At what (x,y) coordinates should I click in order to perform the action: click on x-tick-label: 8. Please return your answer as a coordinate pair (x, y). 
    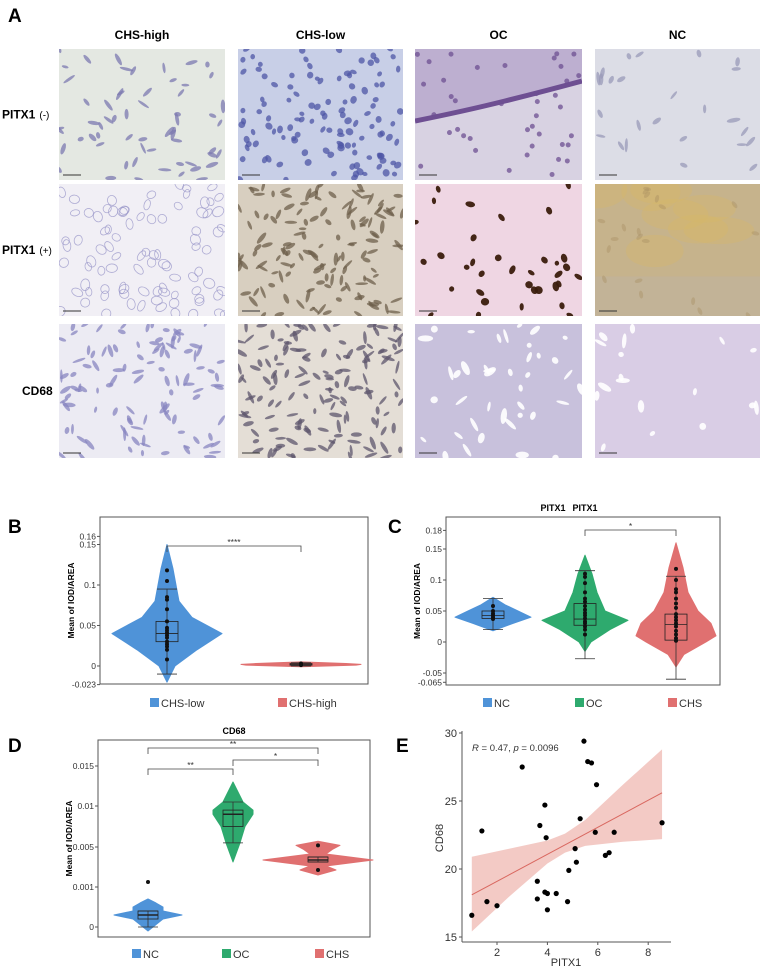
    Looking at the image, I should click on (648, 953).